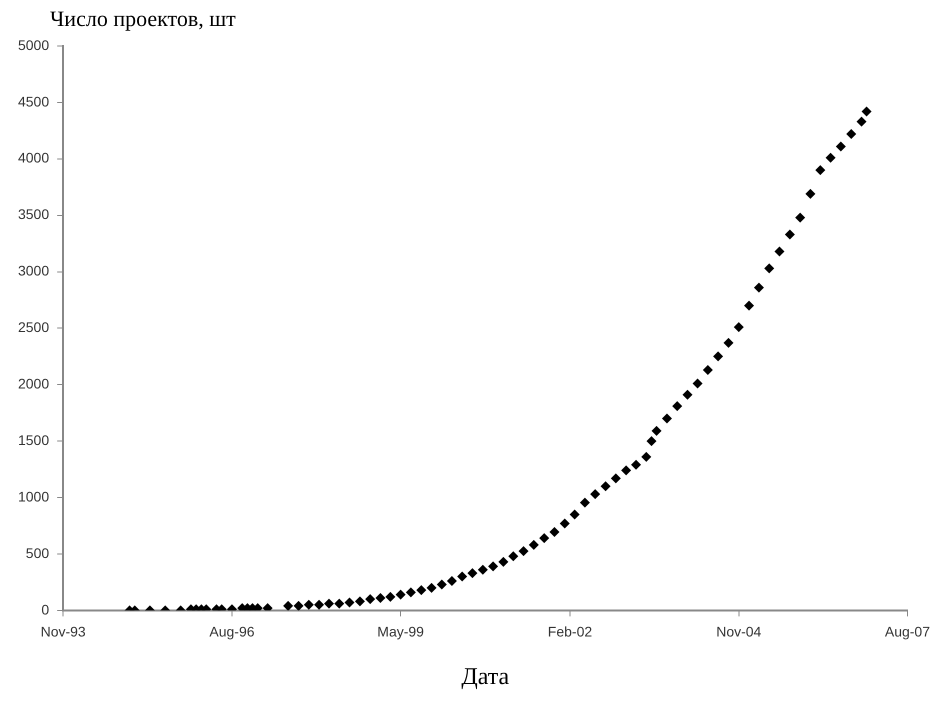  I want to click on y-tick-label: 4500, so click(34, 101).